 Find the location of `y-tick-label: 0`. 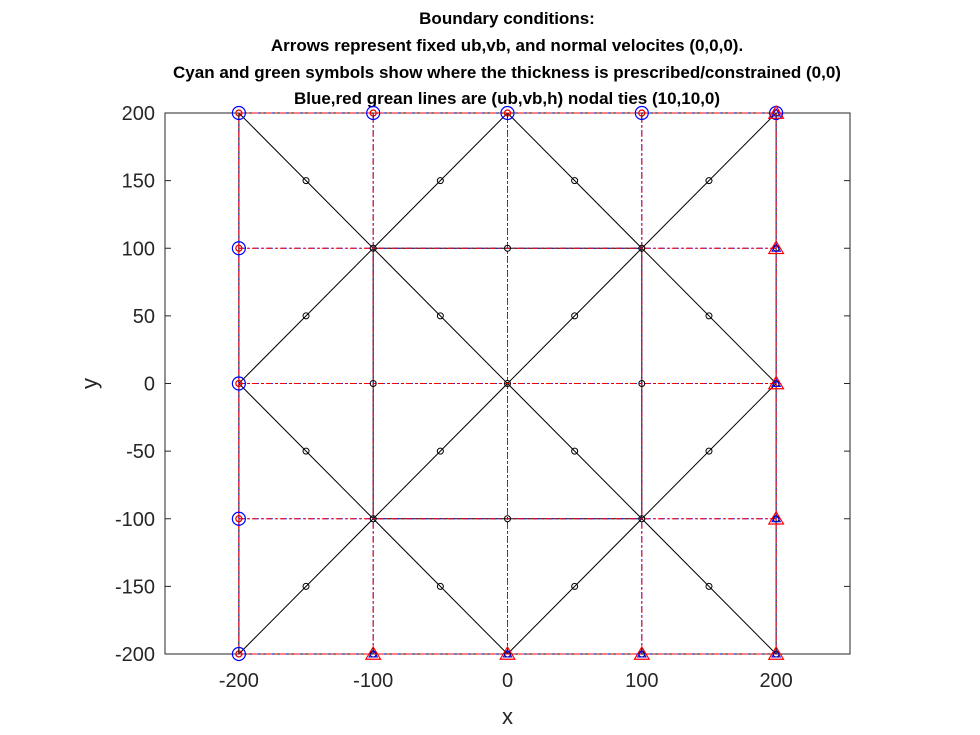

y-tick-label: 0 is located at coordinates (149, 385).